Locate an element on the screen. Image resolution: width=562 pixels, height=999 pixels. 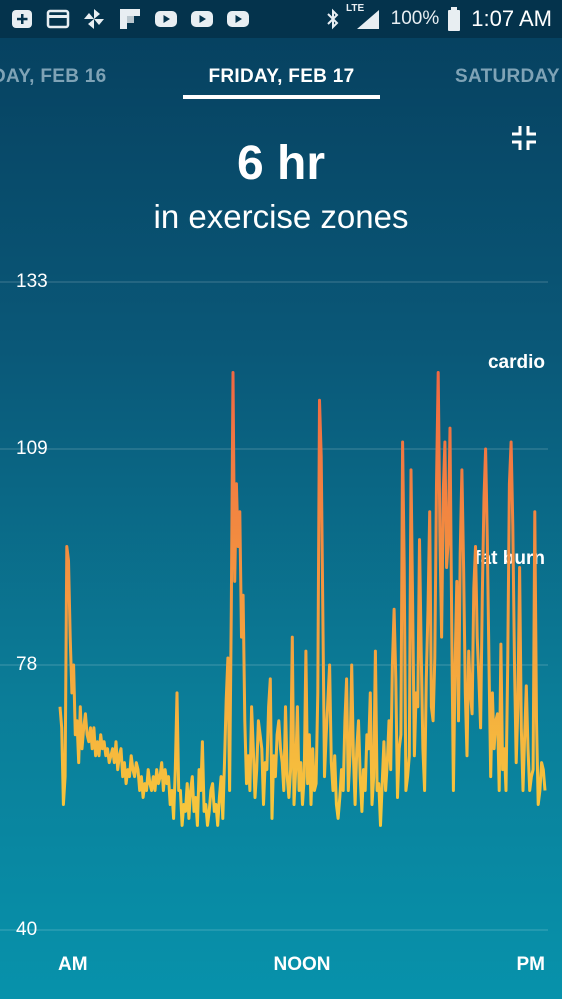
system-icons: LTE 100% 1:07 AM is located at coordinates (436, 17).